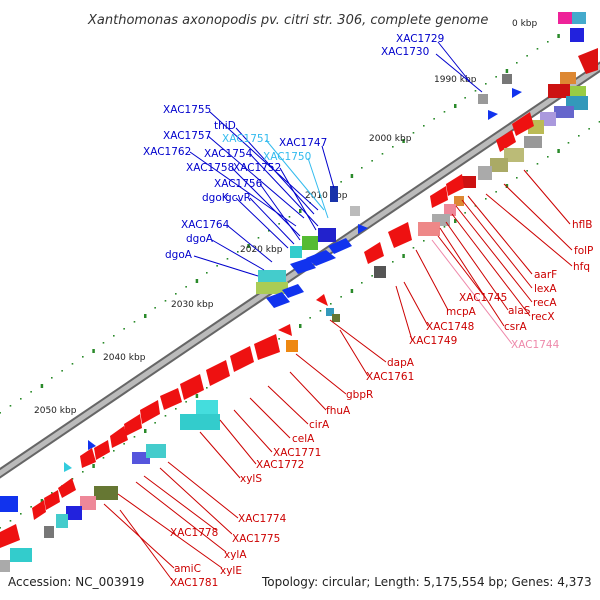 The width and height of the screenshot is (600, 600). Describe the element at coordinates (483, 298) in the screenshot. I see `gene-label-xac1745: XAC1745` at that location.